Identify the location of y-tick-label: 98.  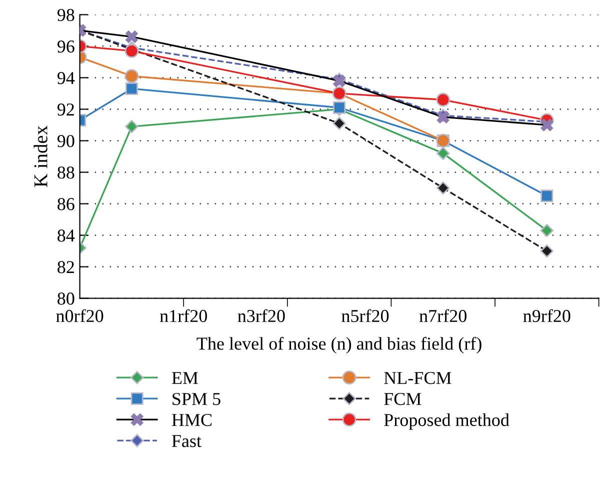
(65, 15).